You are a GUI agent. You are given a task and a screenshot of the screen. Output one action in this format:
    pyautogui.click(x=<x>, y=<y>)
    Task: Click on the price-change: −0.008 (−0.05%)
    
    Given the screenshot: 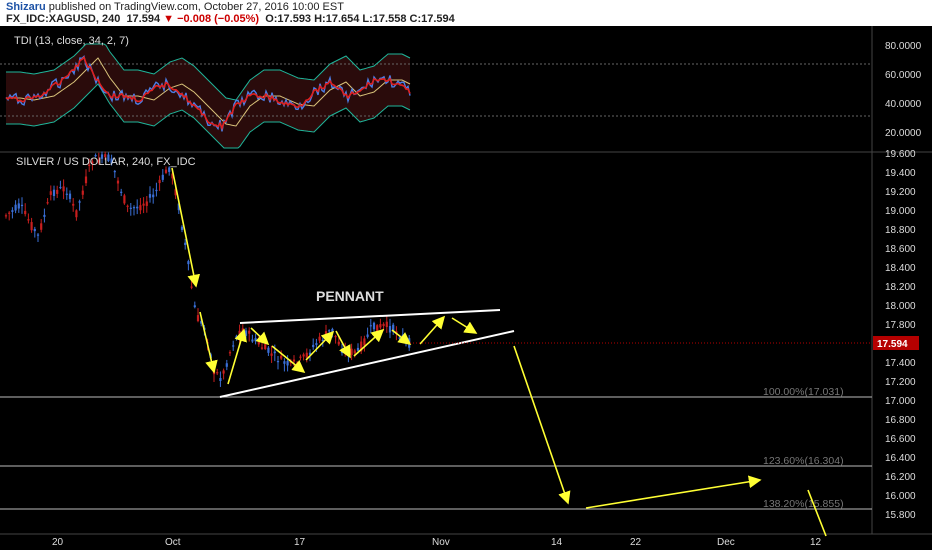 What is the action you would take?
    pyautogui.click(x=218, y=19)
    